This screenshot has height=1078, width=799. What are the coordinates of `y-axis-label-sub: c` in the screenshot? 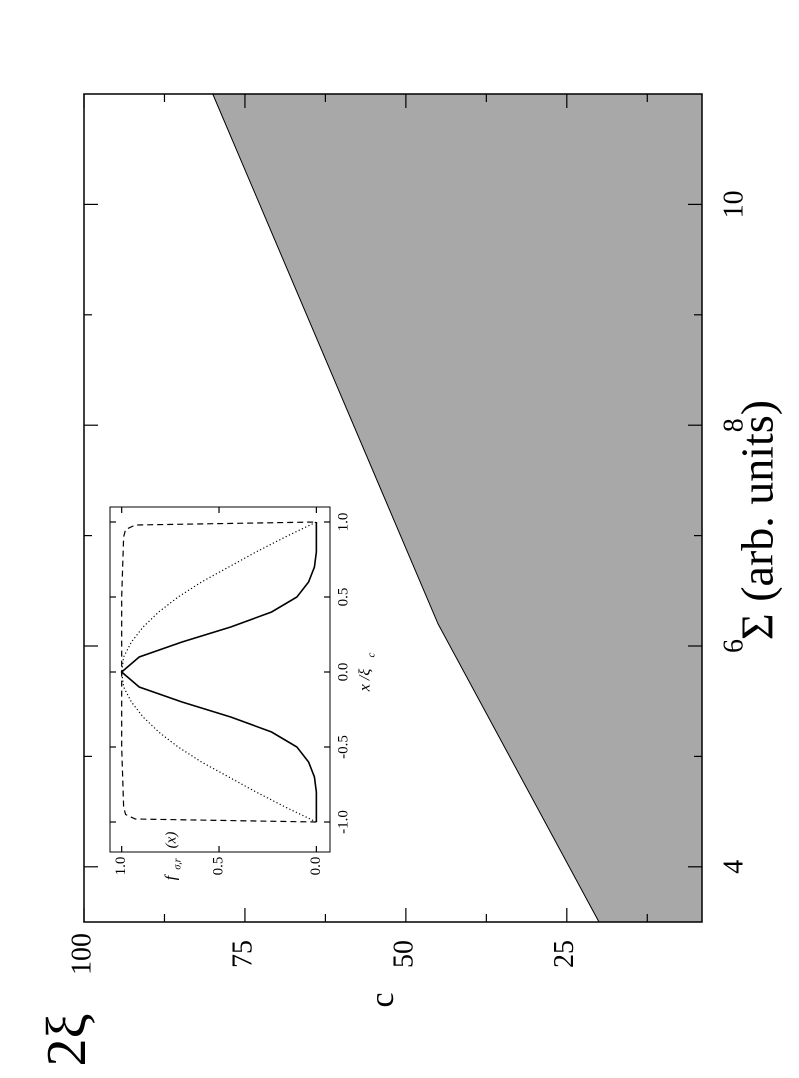 It's located at (382, 999).